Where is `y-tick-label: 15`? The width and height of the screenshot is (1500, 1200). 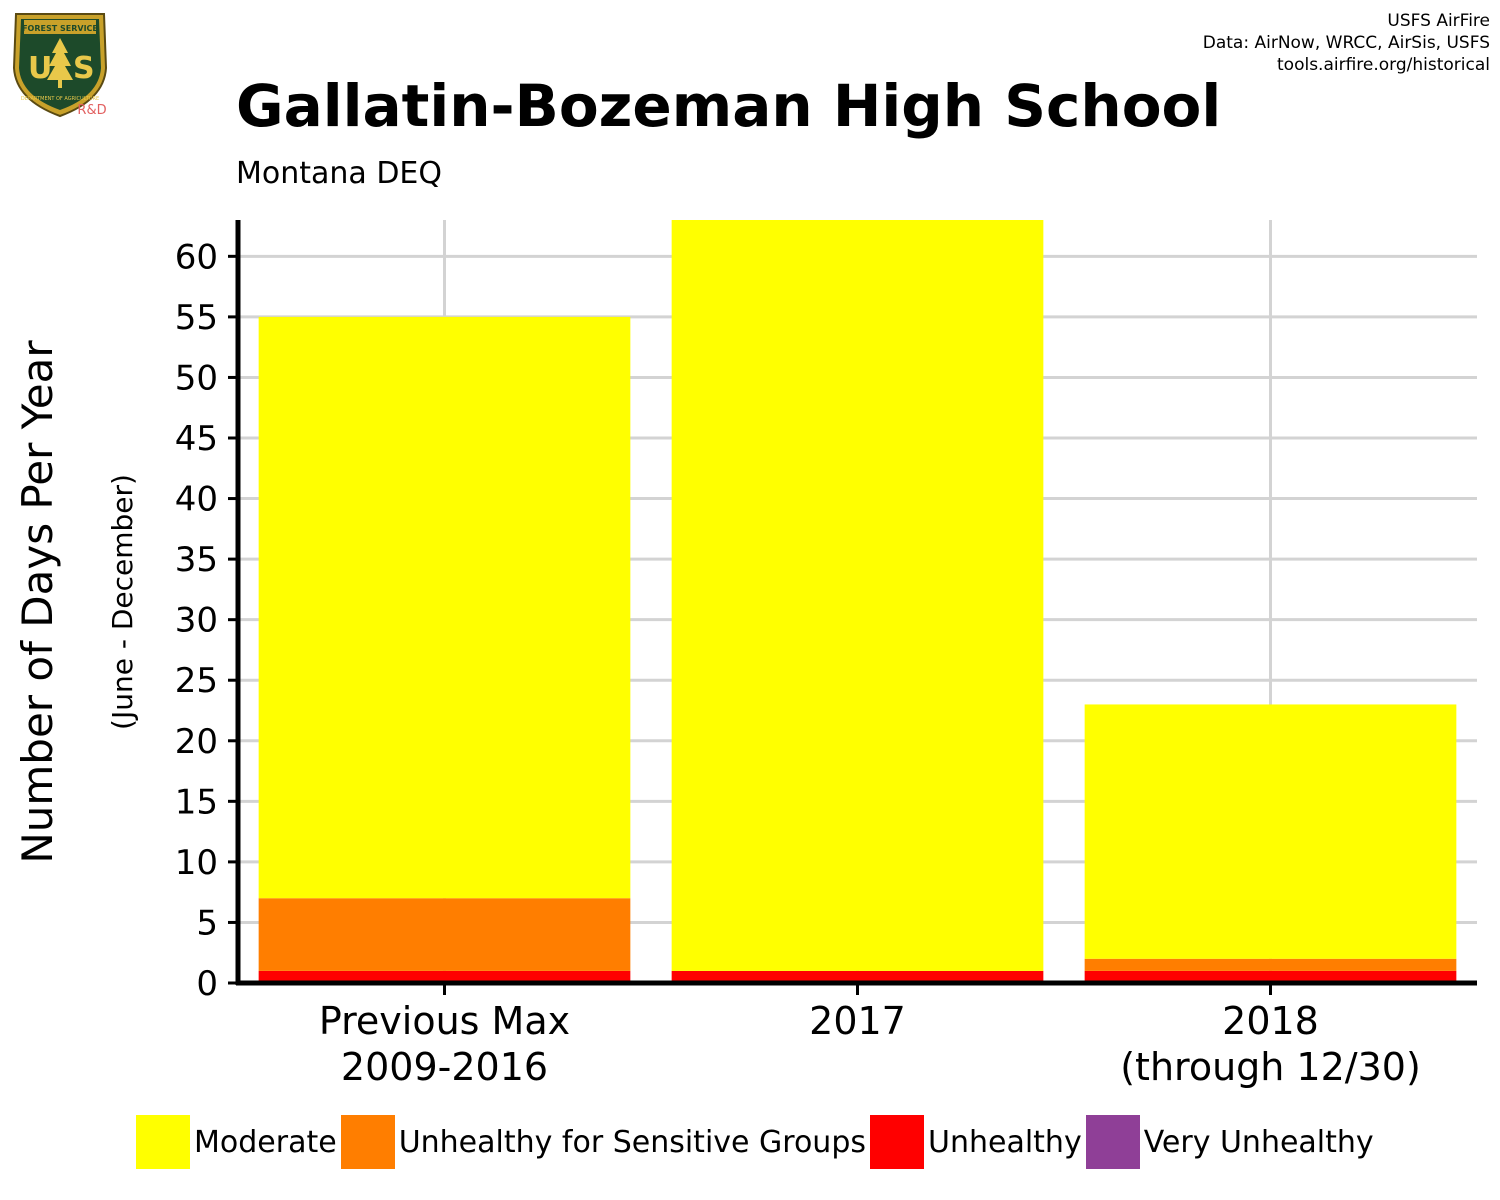 y-tick-label: 15 is located at coordinates (196, 802).